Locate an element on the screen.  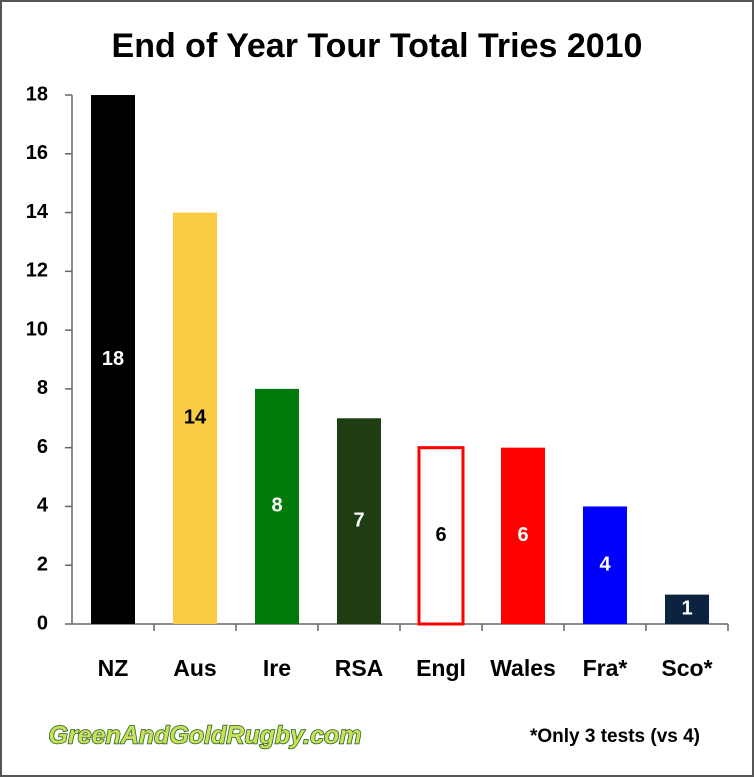
x-tick-label: Sco* is located at coordinates (686, 668).